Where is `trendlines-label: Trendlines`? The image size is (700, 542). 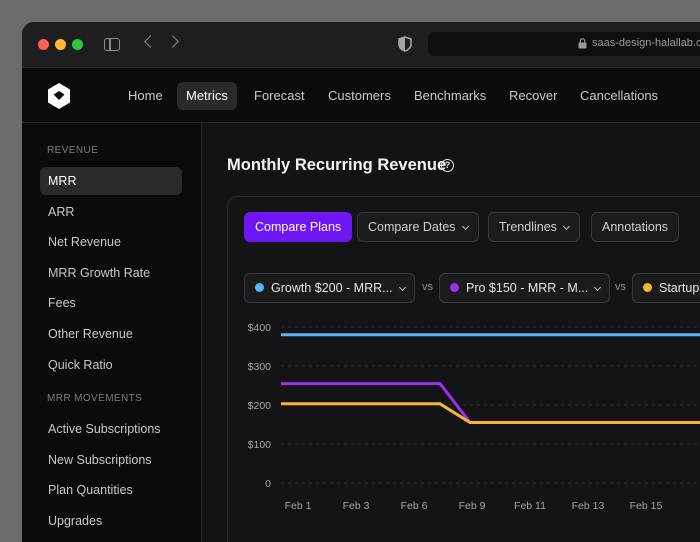
trendlines-label: Trendlines is located at coordinates (528, 227).